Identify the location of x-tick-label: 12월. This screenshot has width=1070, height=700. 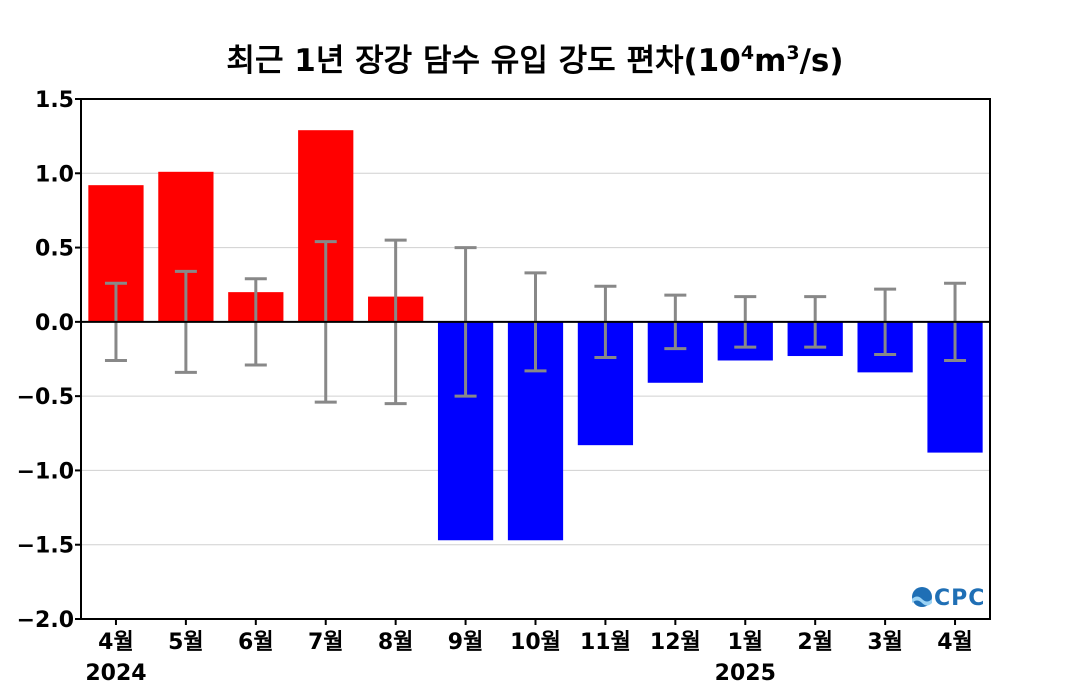
(675, 642).